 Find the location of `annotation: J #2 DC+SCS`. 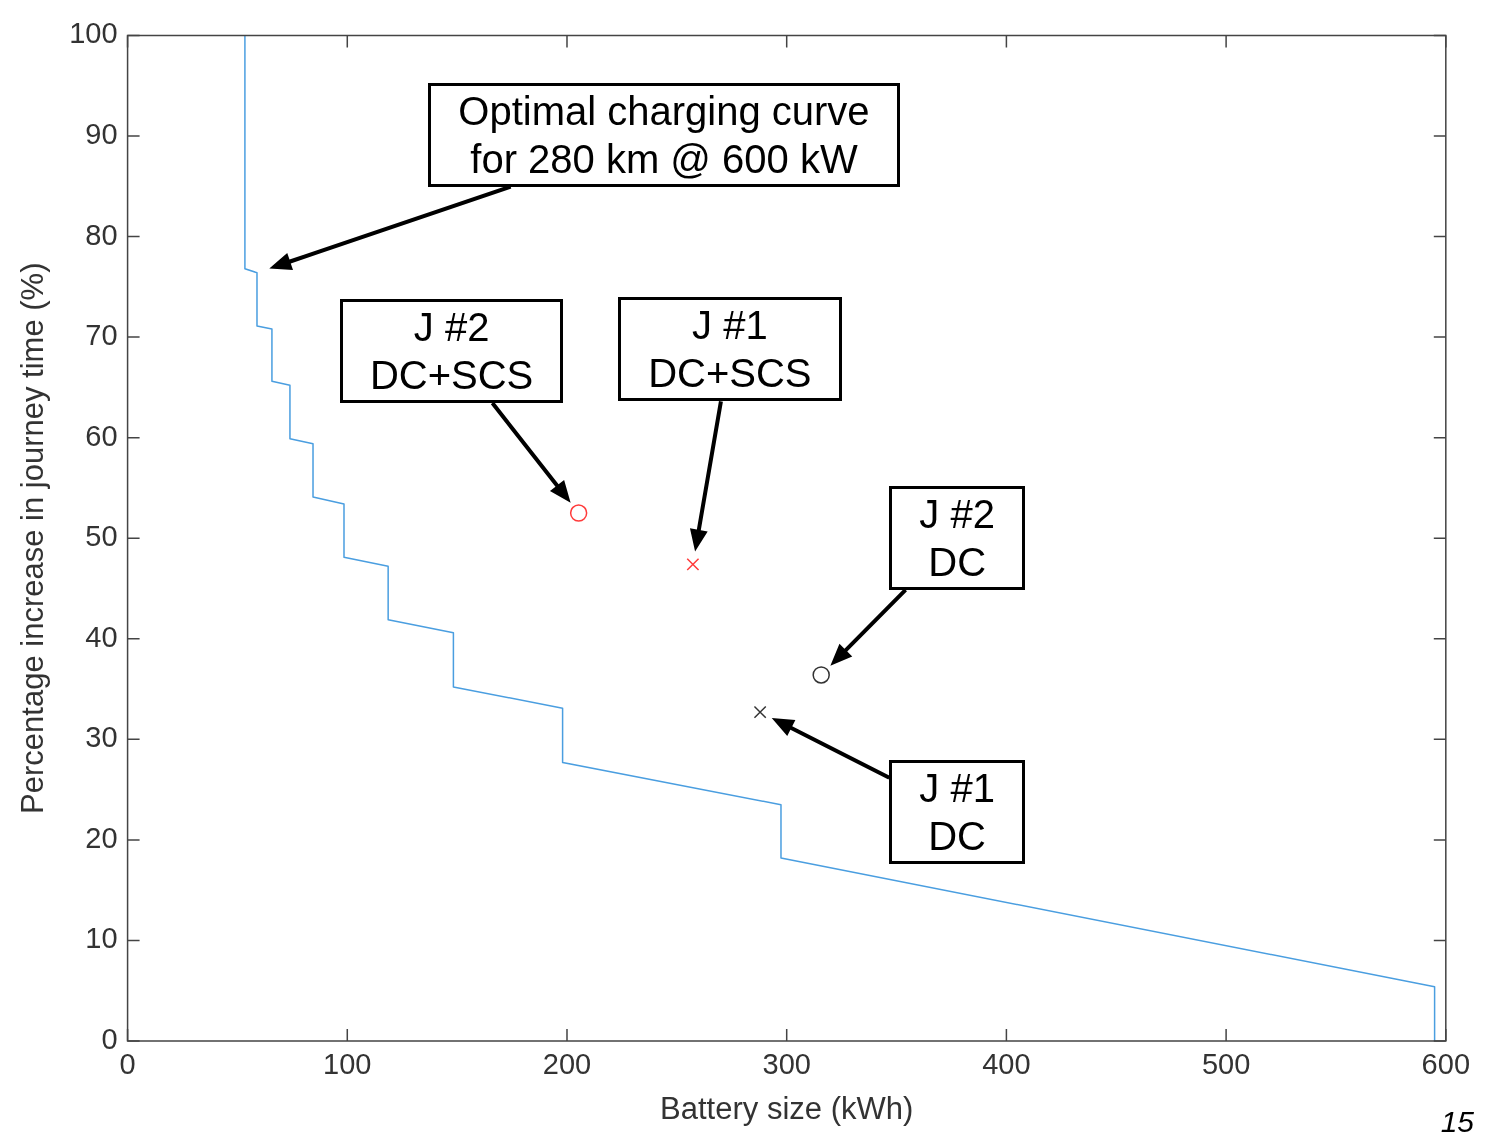

annotation: J #2 DC+SCS is located at coordinates (451, 352).